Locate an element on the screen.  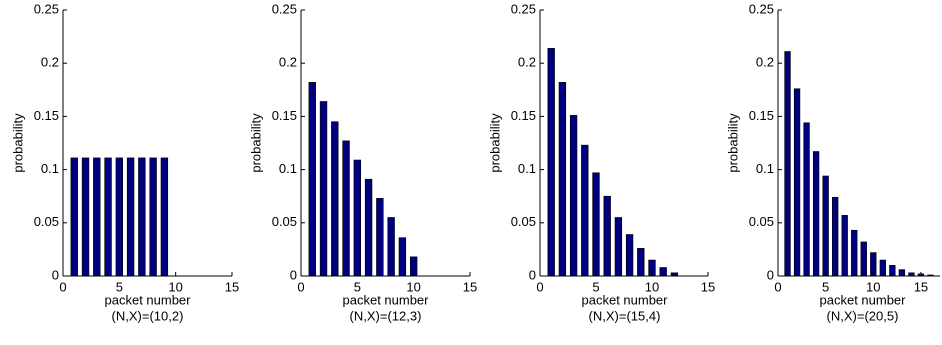
caption: (N,X)=(12,3) is located at coordinates (386, 315).